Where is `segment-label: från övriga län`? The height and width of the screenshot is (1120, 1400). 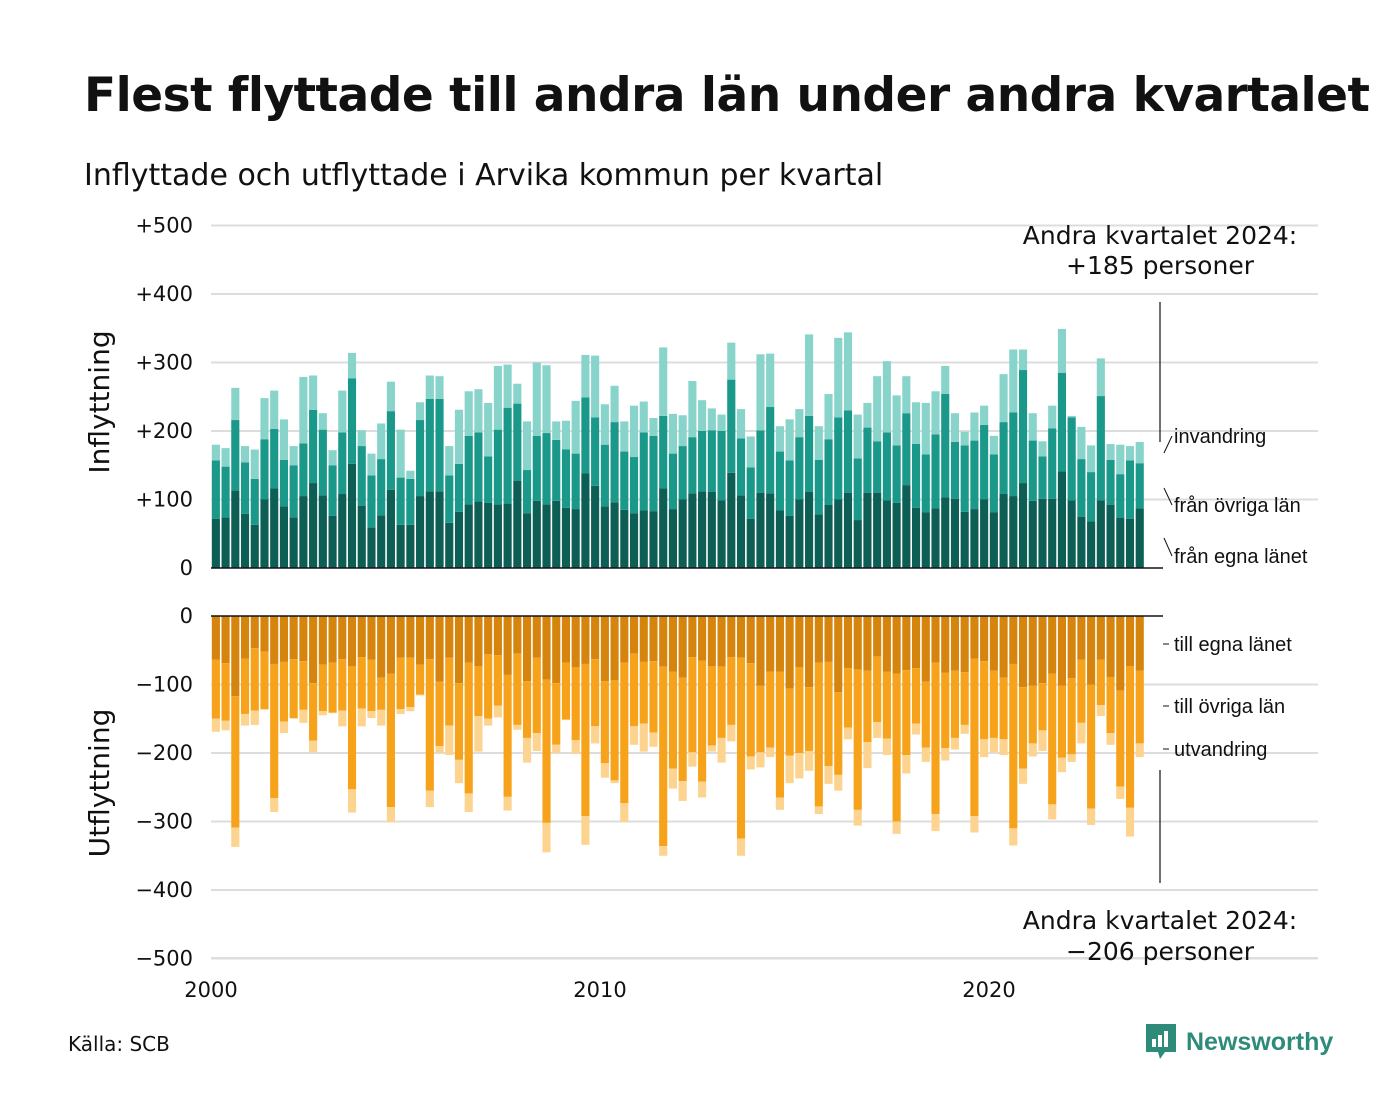
segment-label: från övriga län is located at coordinates (1237, 506).